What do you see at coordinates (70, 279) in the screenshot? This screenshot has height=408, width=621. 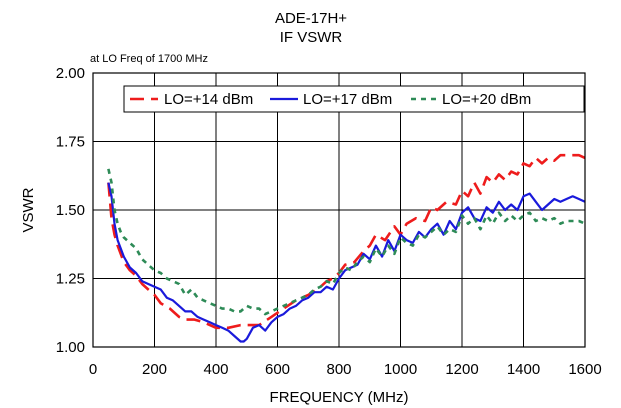 I see `y-tick-label: 1.25` at bounding box center [70, 279].